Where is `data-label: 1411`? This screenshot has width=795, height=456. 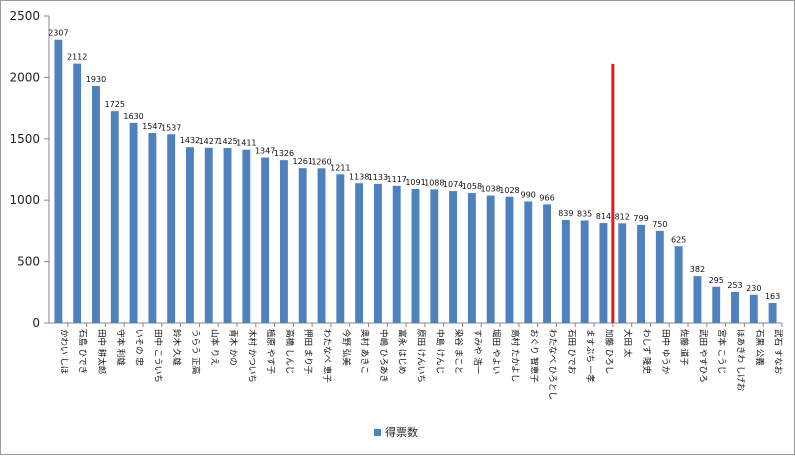
data-label: 1411 is located at coordinates (246, 143).